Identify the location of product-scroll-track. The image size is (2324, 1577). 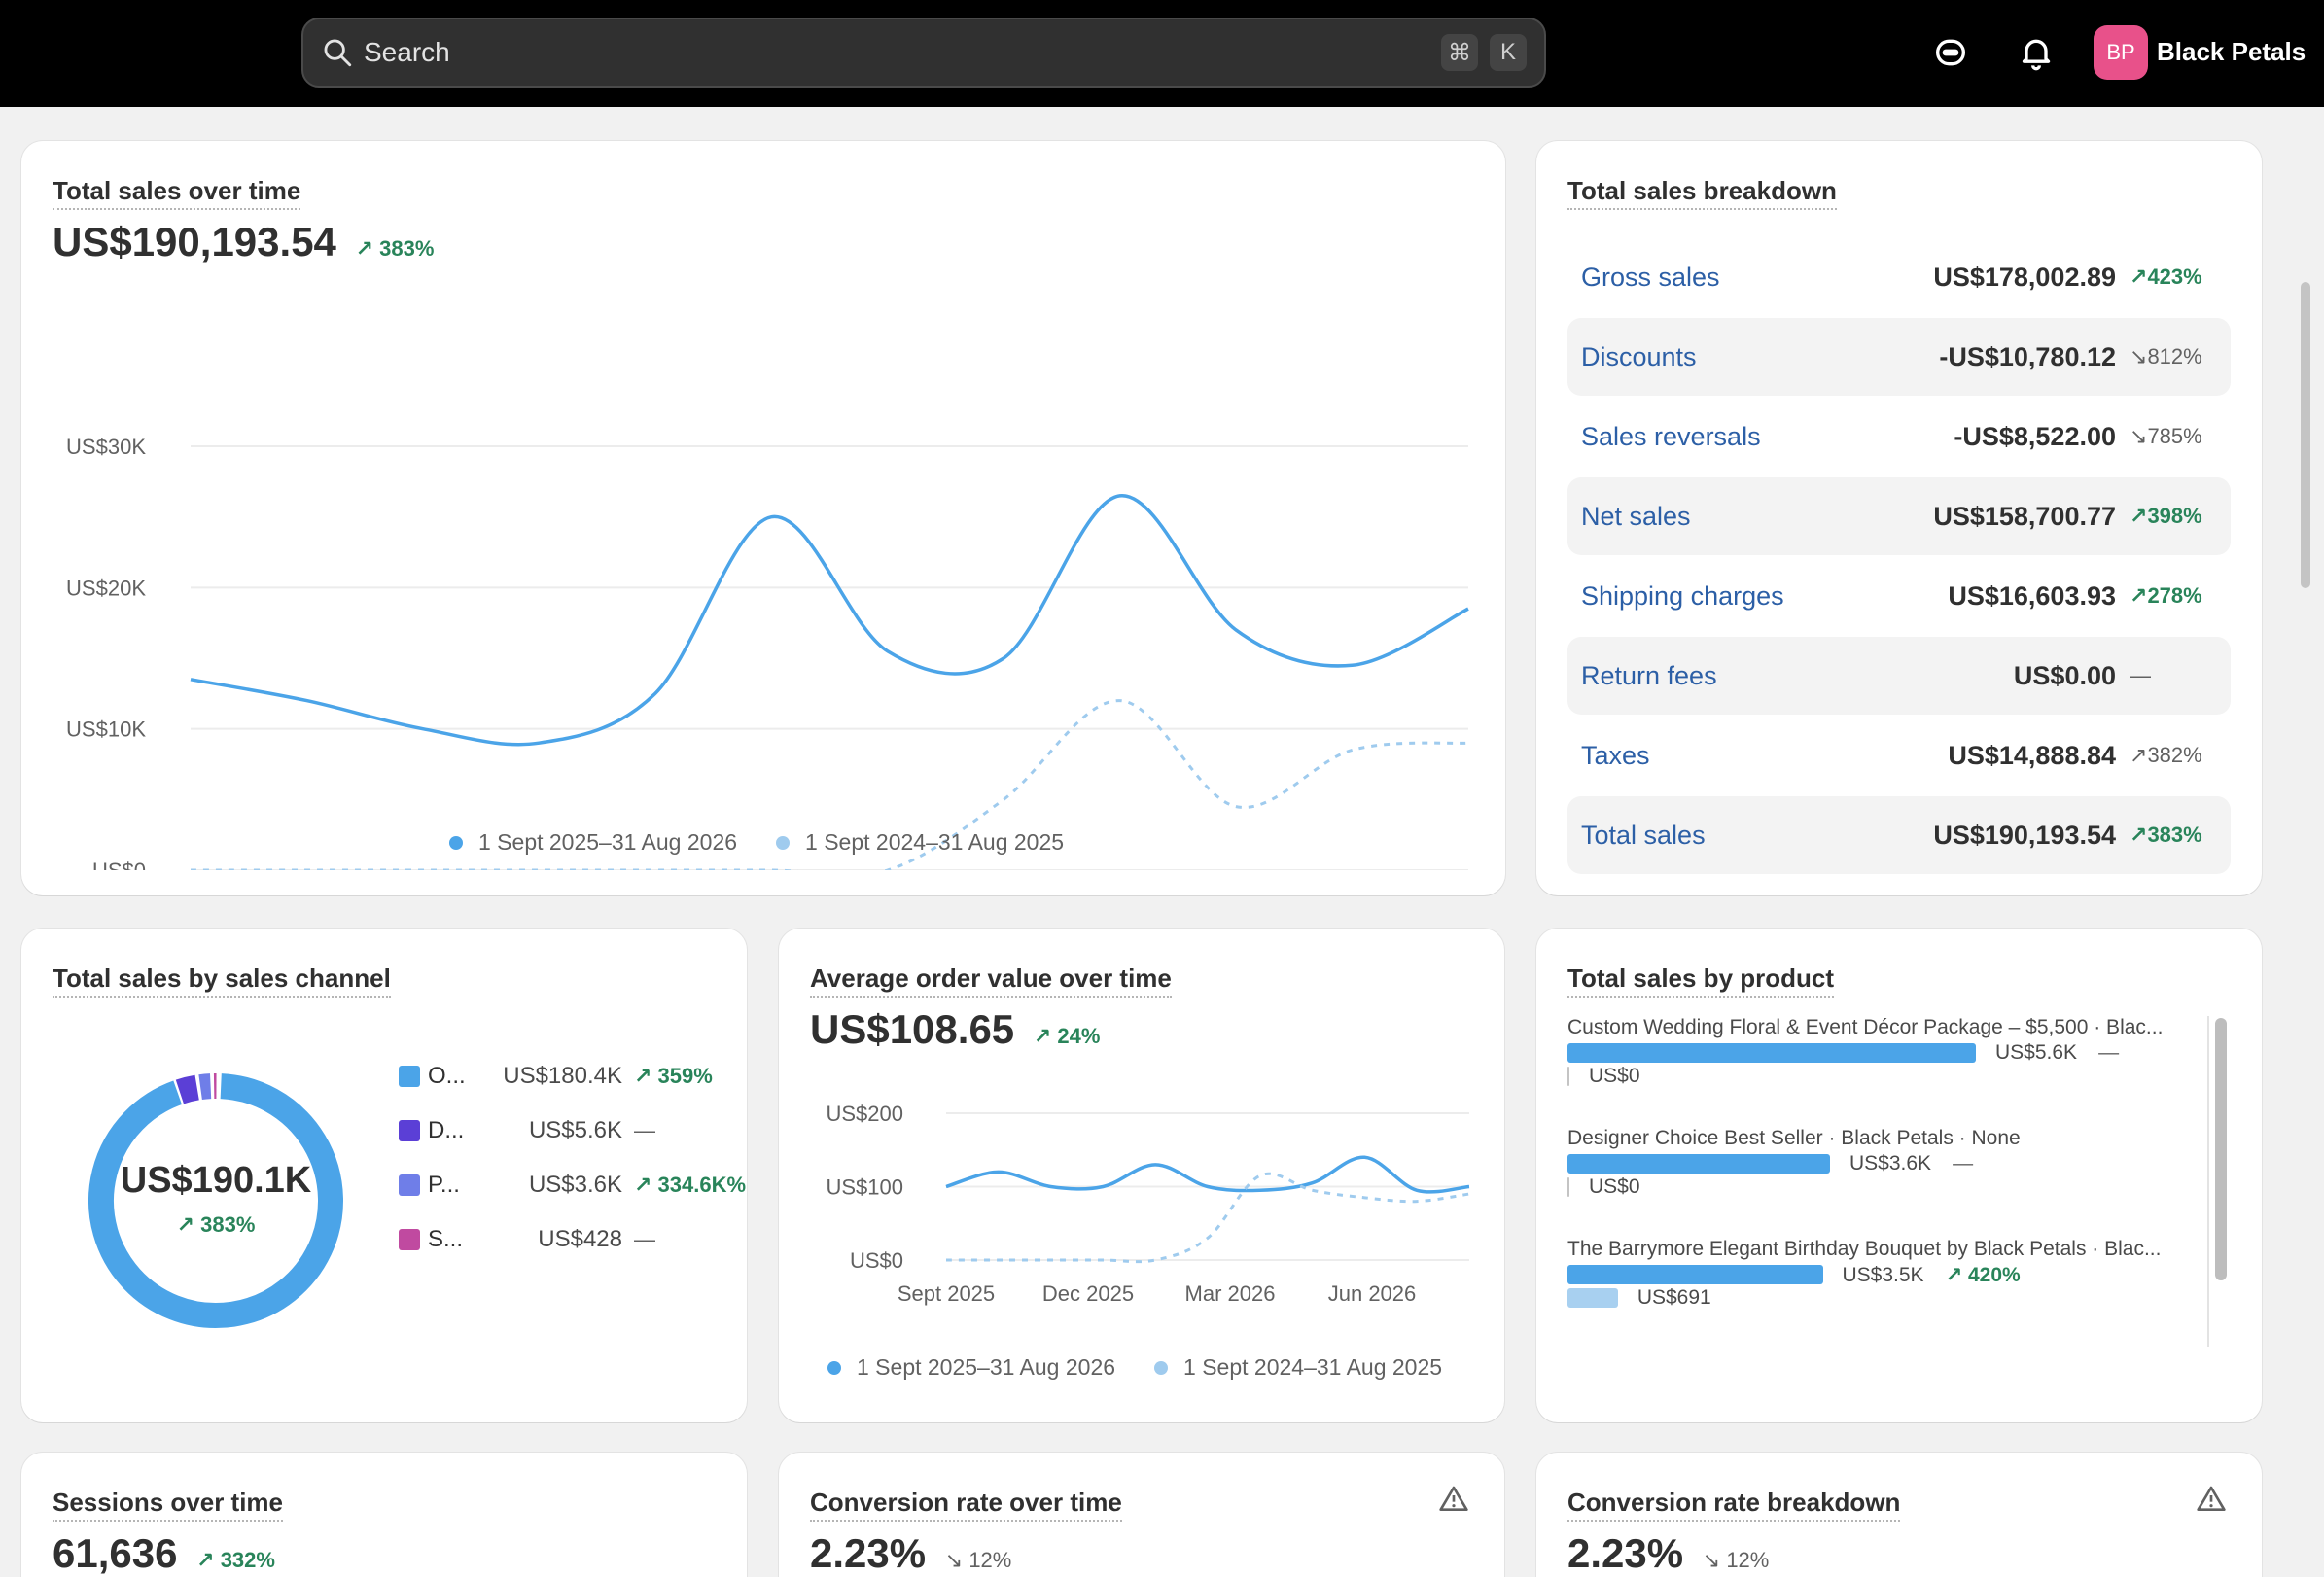
(2208, 1182).